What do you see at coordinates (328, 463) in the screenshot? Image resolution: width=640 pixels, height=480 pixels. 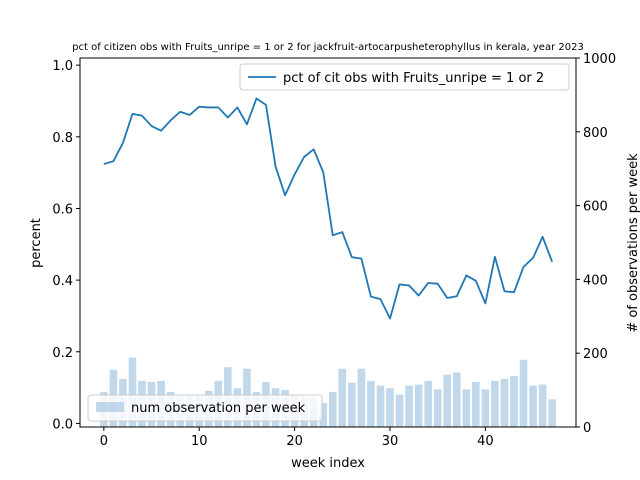 I see `x-axis-label: week index` at bounding box center [328, 463].